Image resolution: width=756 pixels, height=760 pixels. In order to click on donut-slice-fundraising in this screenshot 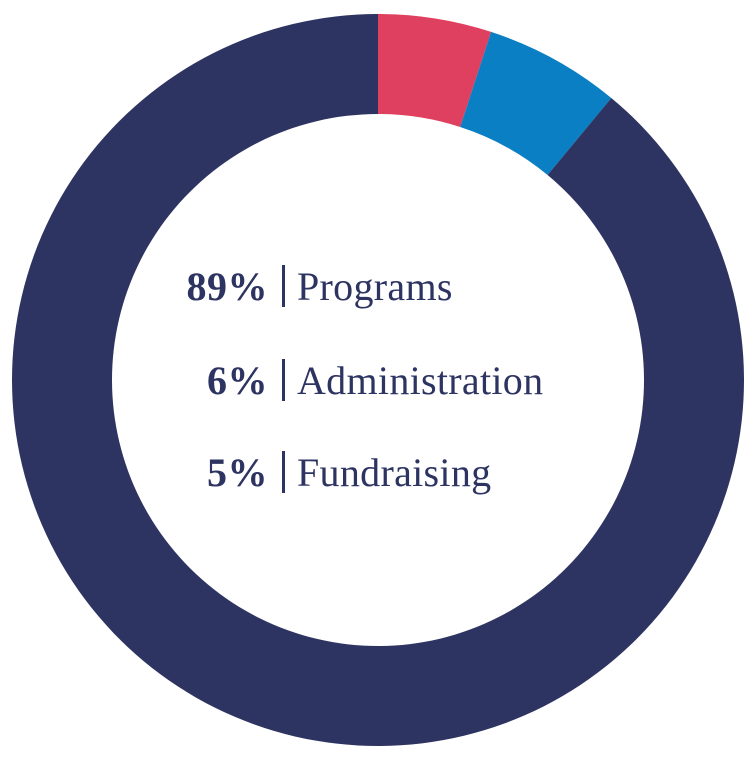, I will do `click(435, 71)`.